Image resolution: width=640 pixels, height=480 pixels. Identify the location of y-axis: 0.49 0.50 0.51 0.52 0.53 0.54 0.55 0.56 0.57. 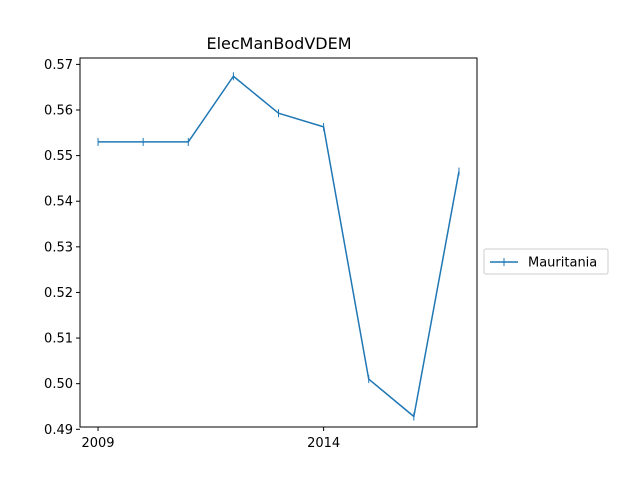
(62, 248).